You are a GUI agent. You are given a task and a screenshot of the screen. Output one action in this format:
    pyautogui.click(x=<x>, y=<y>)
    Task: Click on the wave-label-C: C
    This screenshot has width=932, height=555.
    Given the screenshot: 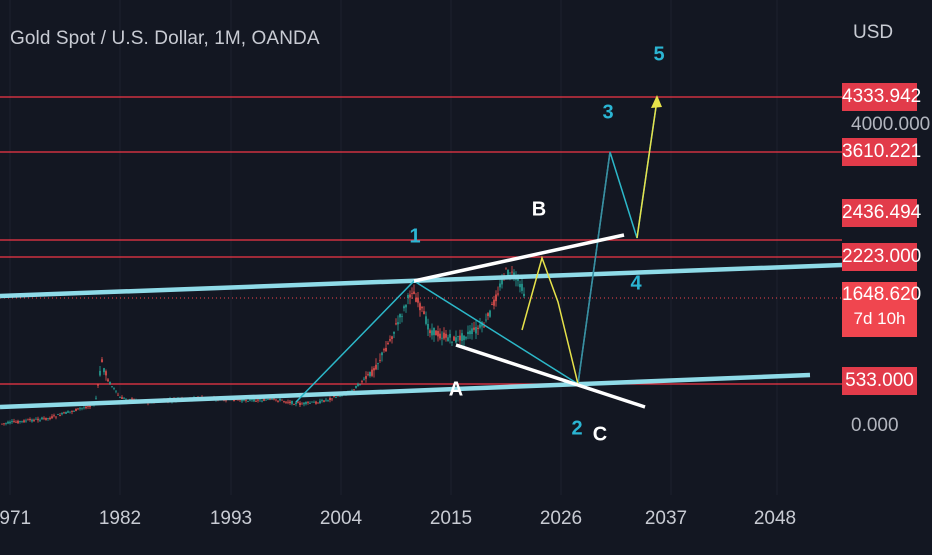 What is the action you would take?
    pyautogui.click(x=600, y=434)
    